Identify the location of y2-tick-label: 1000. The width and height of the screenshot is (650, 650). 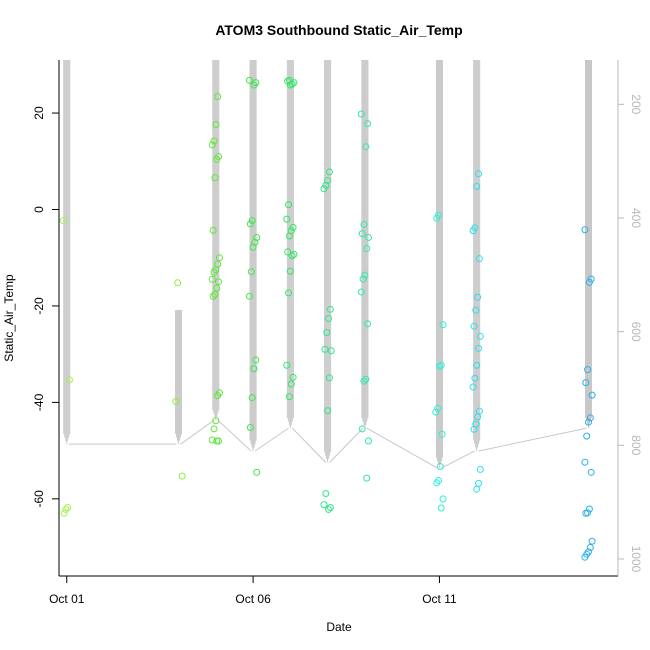
(636, 559).